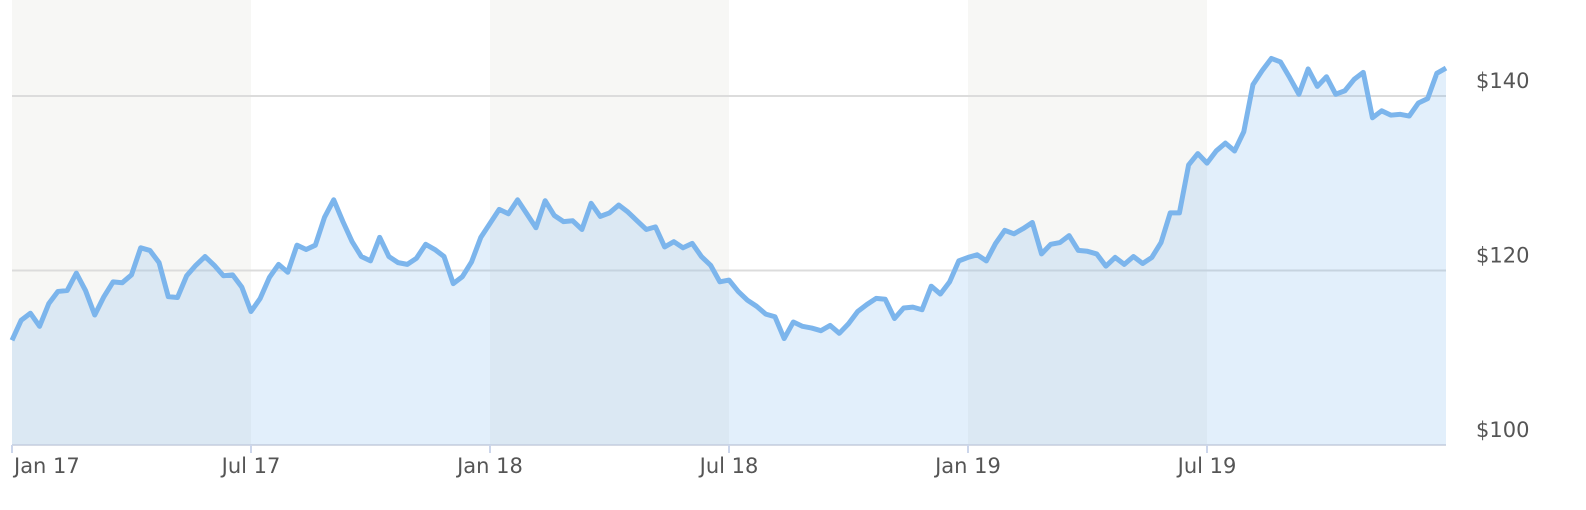 The height and width of the screenshot is (510, 1586). What do you see at coordinates (46, 466) in the screenshot?
I see `x-tick-label: Jan 17` at bounding box center [46, 466].